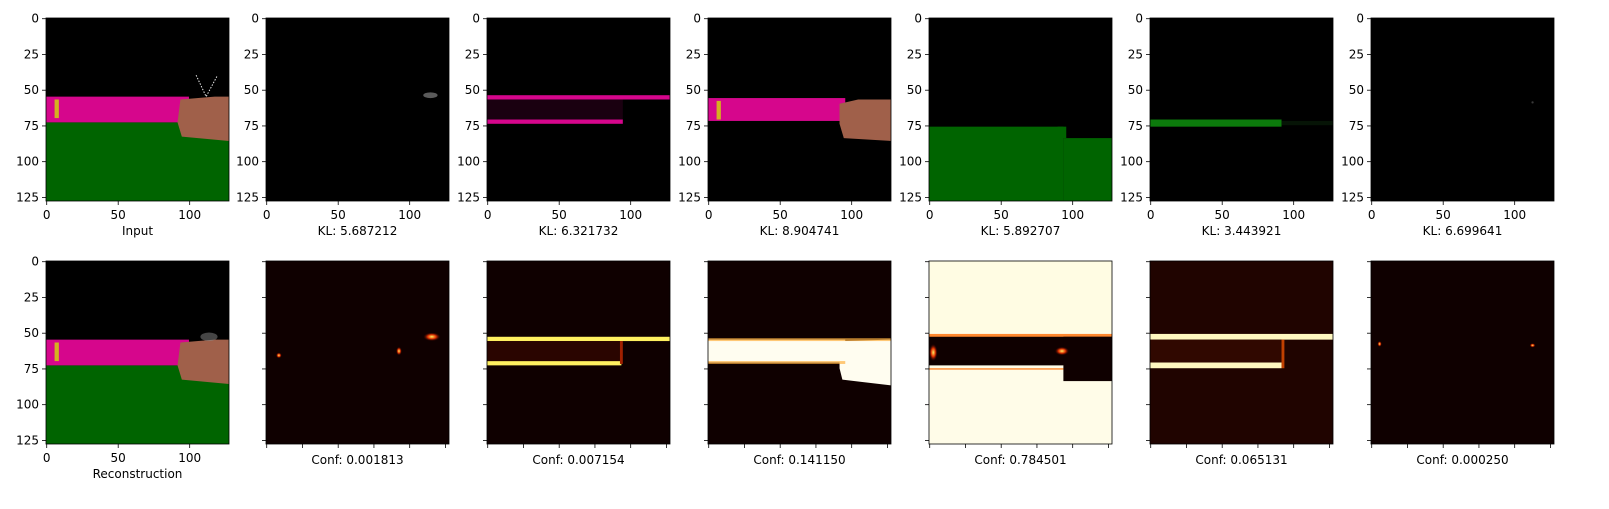  Describe the element at coordinates (138, 474) in the screenshot. I see `panel-label: Reconstruction` at that location.